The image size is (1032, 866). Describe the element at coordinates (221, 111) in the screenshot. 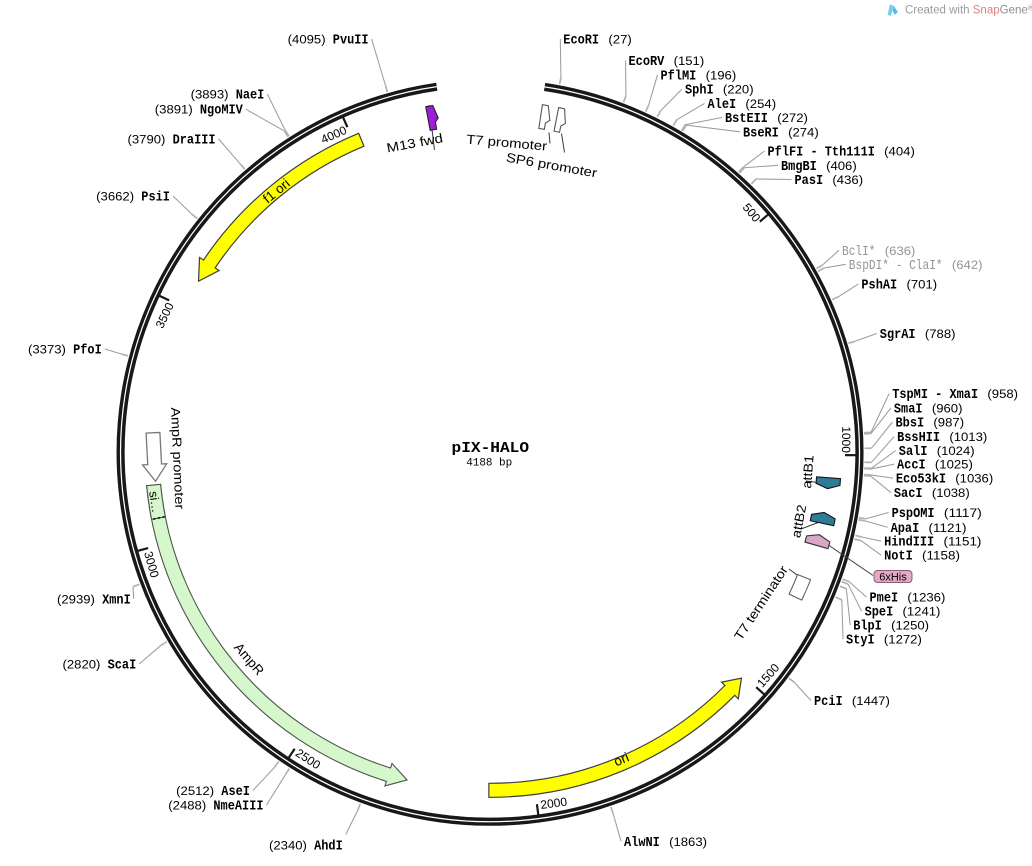

I see `svg-text: NgoMIV` at that location.